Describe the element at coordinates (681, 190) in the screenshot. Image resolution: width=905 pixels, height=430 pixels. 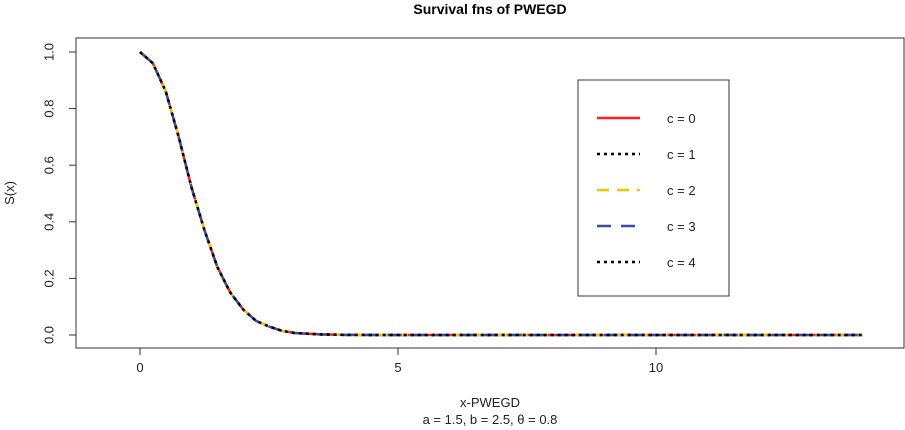
I see `legend-label: c = 2` at that location.